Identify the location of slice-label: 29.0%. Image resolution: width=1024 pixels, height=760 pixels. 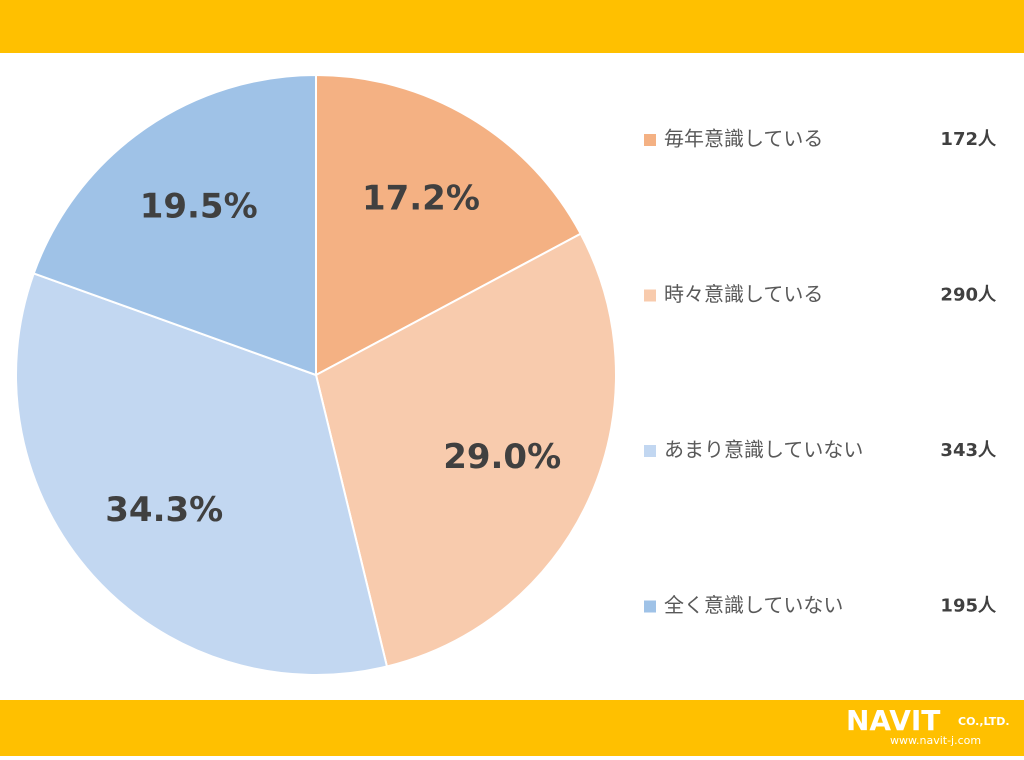
(502, 457).